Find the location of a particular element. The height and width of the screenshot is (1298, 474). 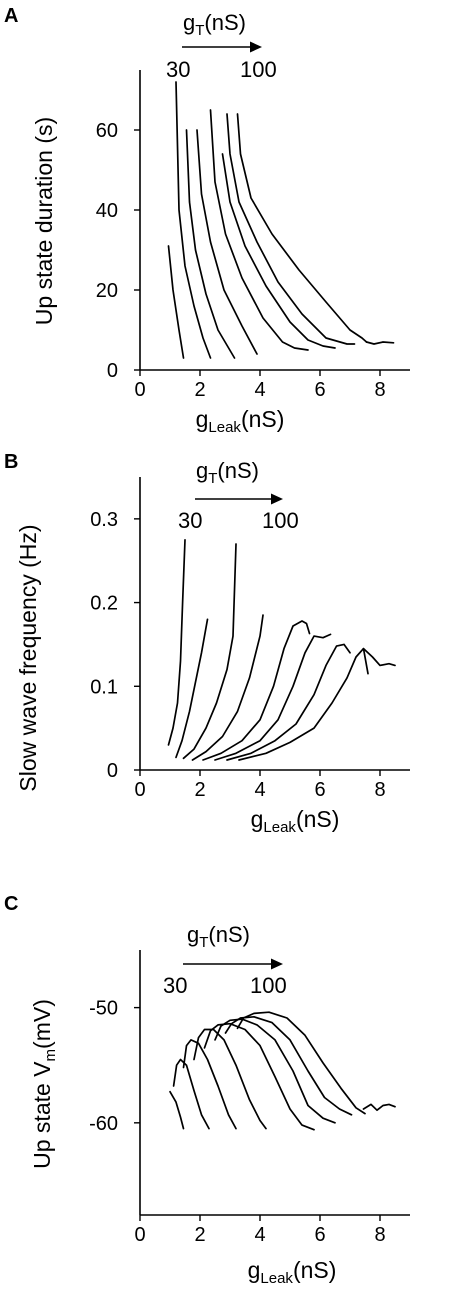

panel-a-x-tick-label: 6 is located at coordinates (319, 390).